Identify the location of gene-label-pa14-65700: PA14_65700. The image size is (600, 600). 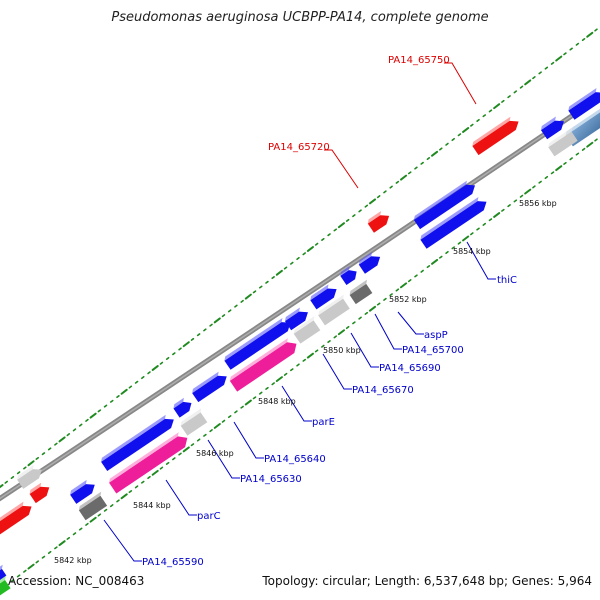
(433, 350).